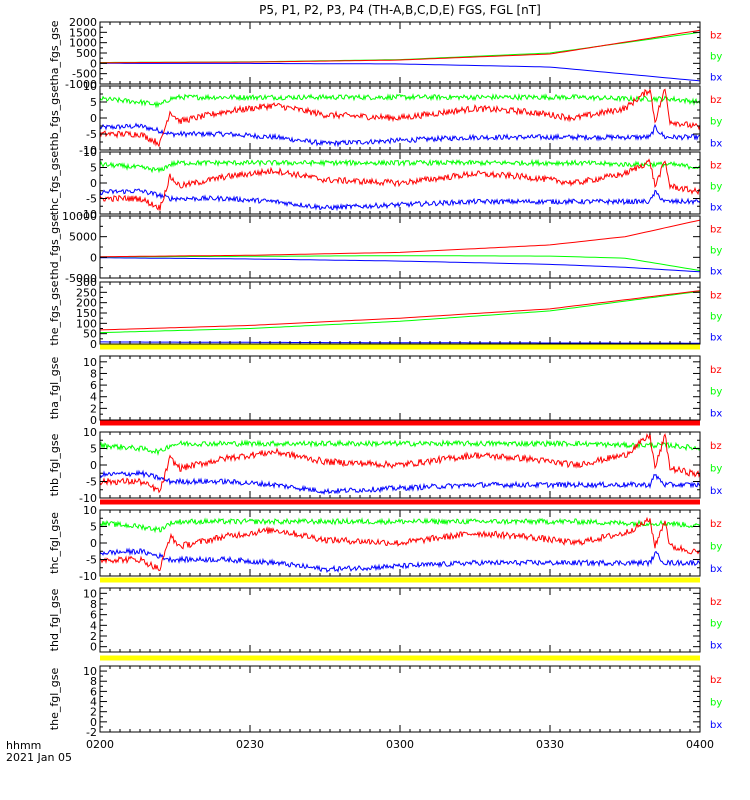 The width and height of the screenshot is (750, 800). Describe the element at coordinates (83, 43) in the screenshot. I see `y-tick-label: 1000` at that location.